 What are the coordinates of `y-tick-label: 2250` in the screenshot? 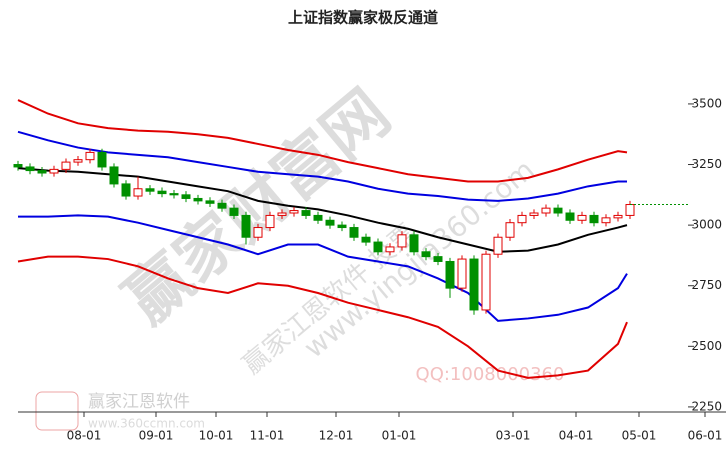 It's located at (706, 406).